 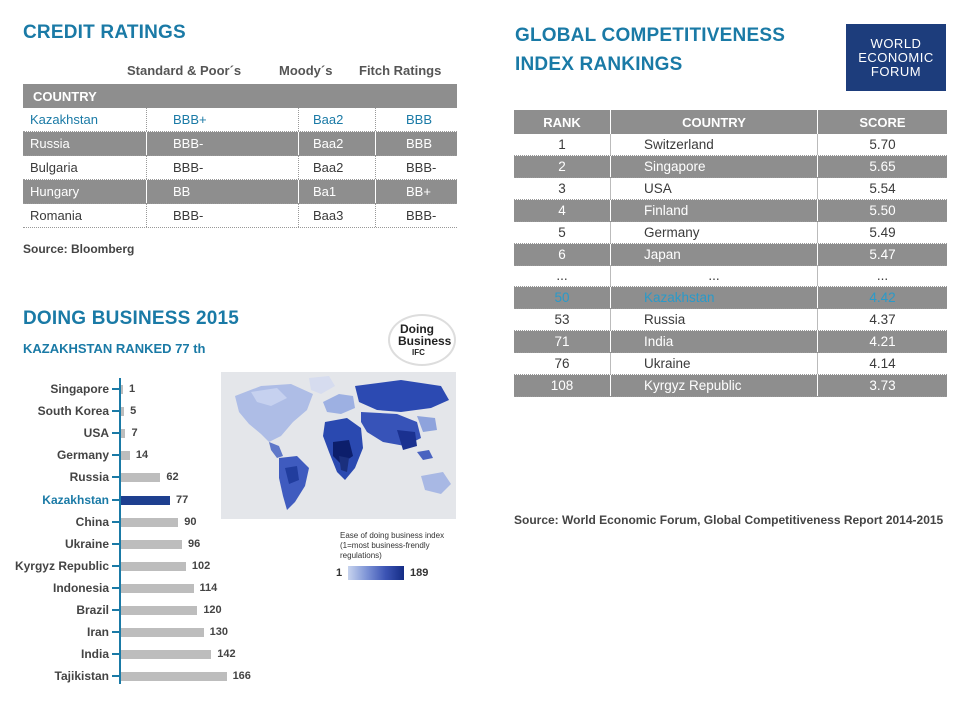 What do you see at coordinates (337, 215) in the screenshot?
I see `moodys-cell: Baa3` at bounding box center [337, 215].